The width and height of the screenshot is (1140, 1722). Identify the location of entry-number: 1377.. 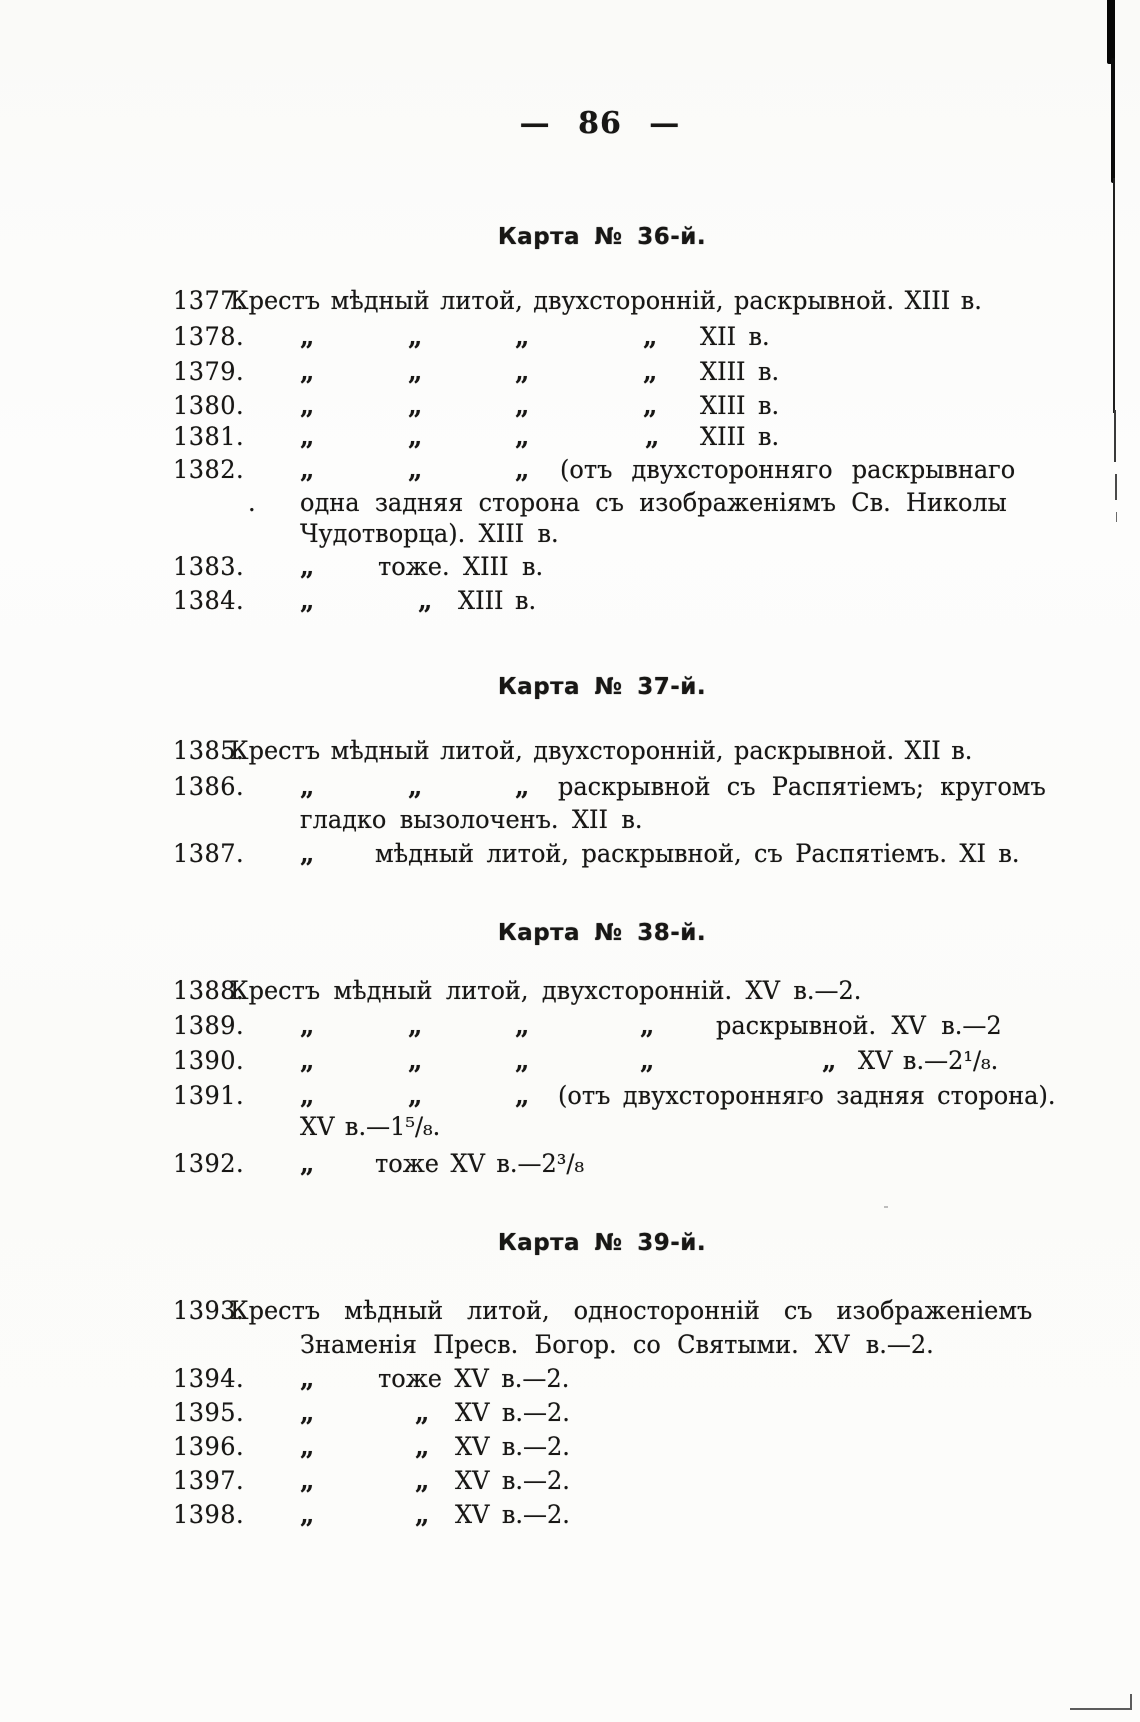
(209, 300).